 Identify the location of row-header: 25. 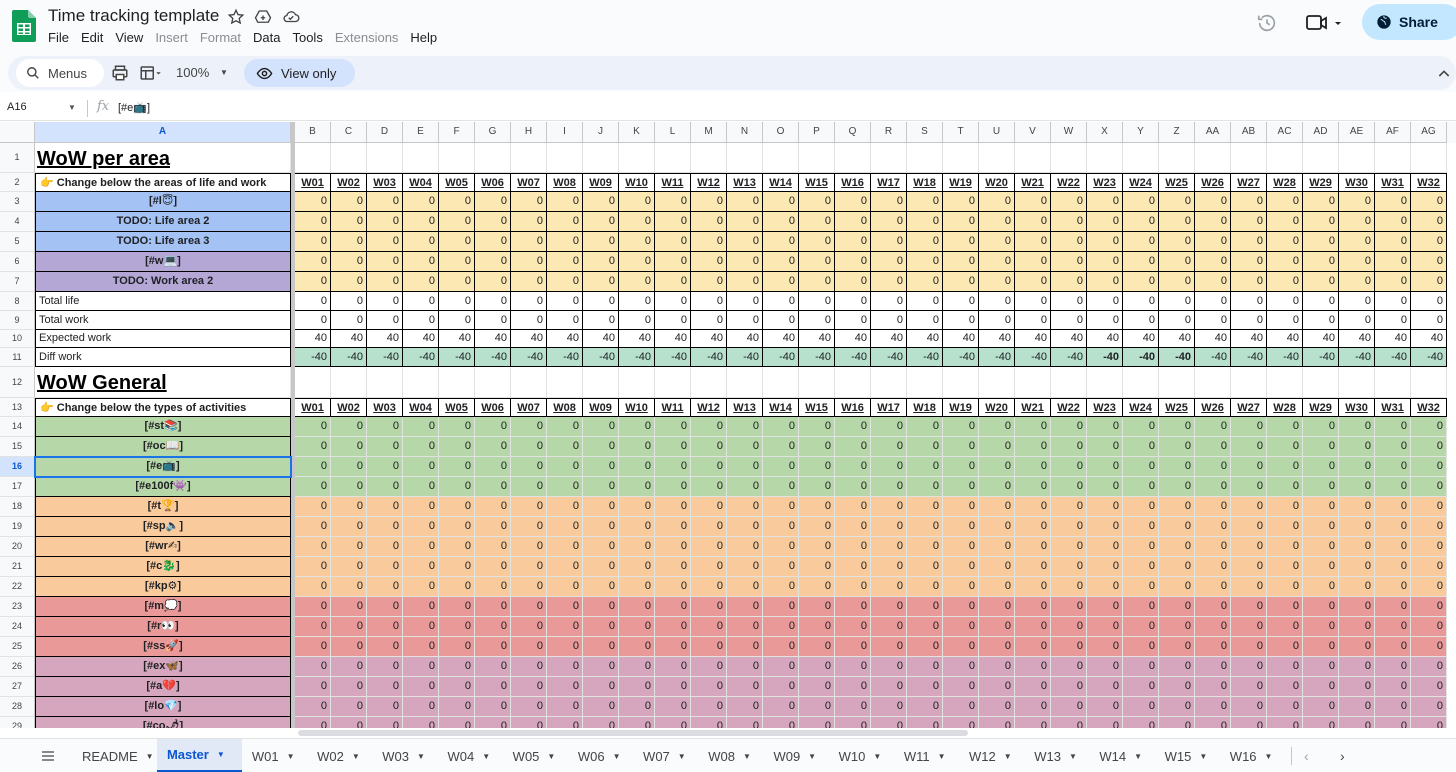
(17, 647).